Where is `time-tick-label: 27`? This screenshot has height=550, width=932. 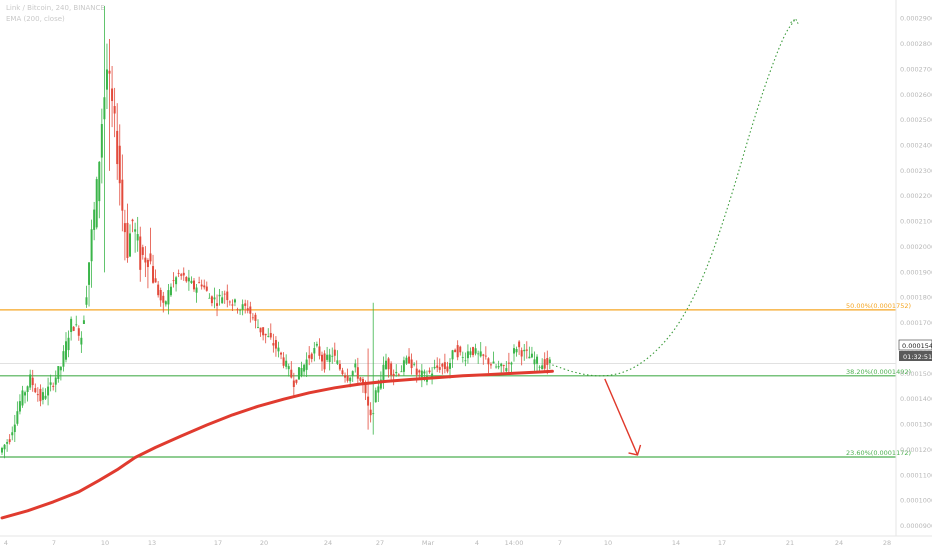 time-tick-label: 27 is located at coordinates (380, 543).